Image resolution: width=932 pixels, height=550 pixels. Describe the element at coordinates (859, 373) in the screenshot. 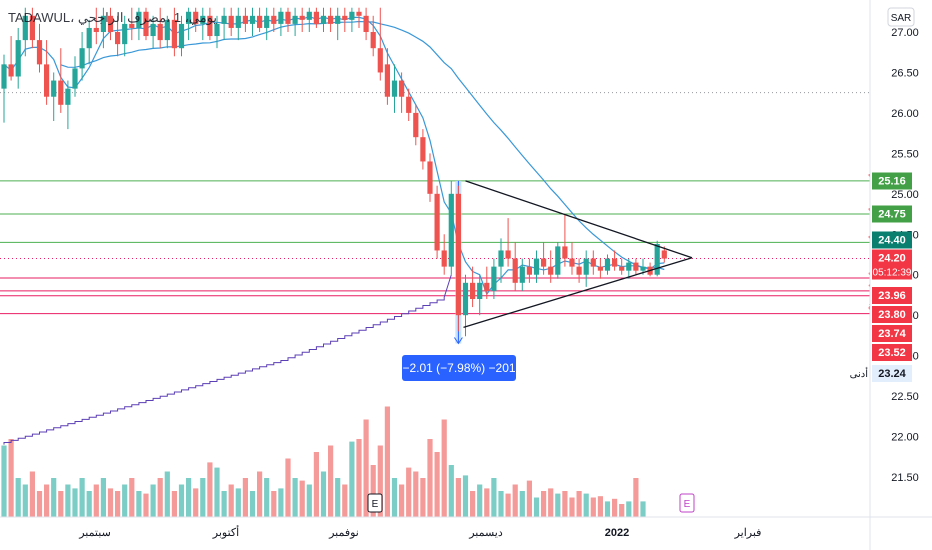

I see `price-tag-label: أدنى` at that location.